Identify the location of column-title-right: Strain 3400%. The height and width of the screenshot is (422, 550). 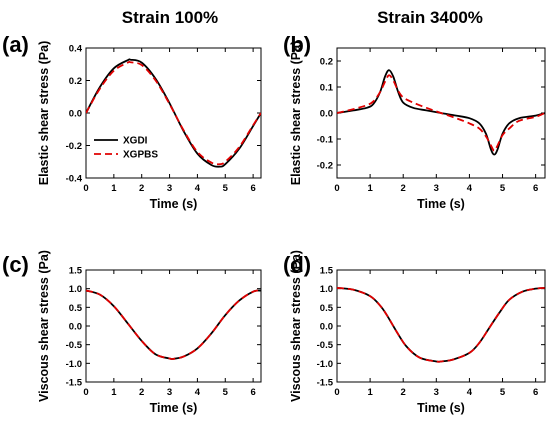
(430, 17).